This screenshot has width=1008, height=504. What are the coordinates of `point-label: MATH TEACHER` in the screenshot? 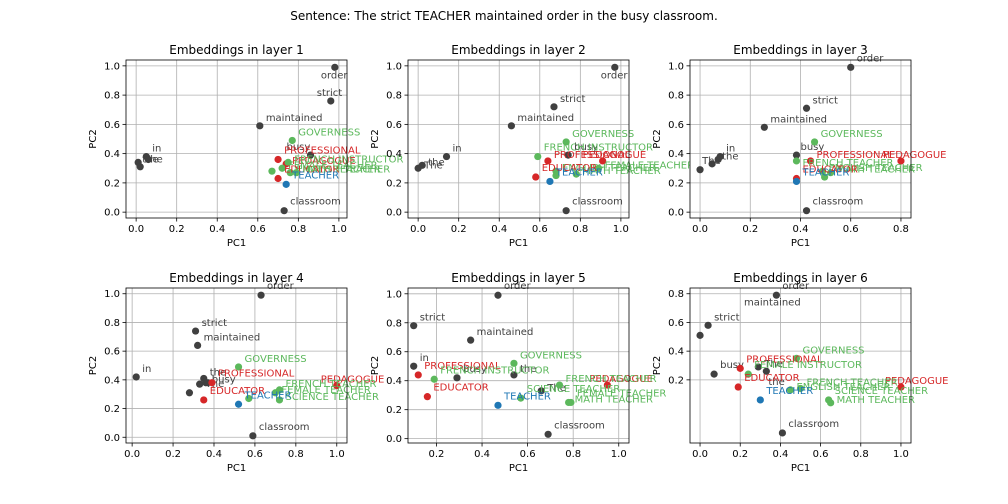 It's located at (341, 170).